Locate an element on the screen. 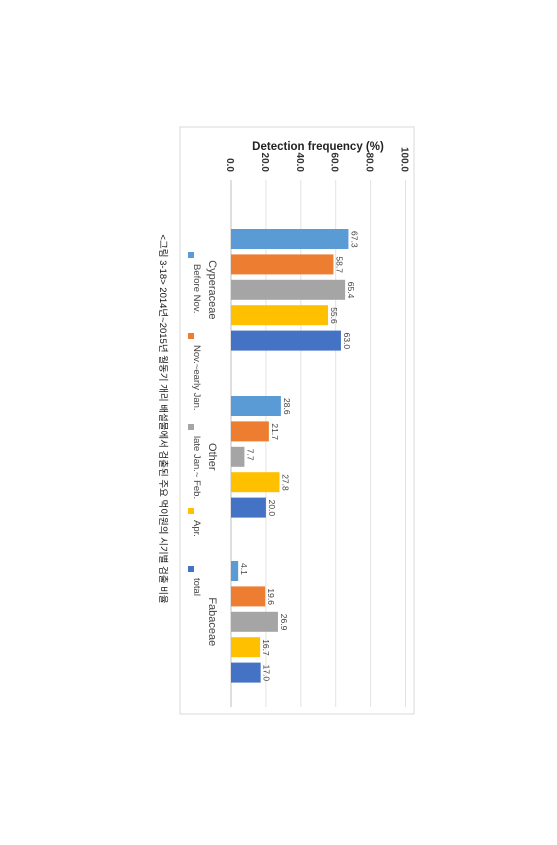 The image size is (557, 845). data-label: 4.1 is located at coordinates (244, 569).